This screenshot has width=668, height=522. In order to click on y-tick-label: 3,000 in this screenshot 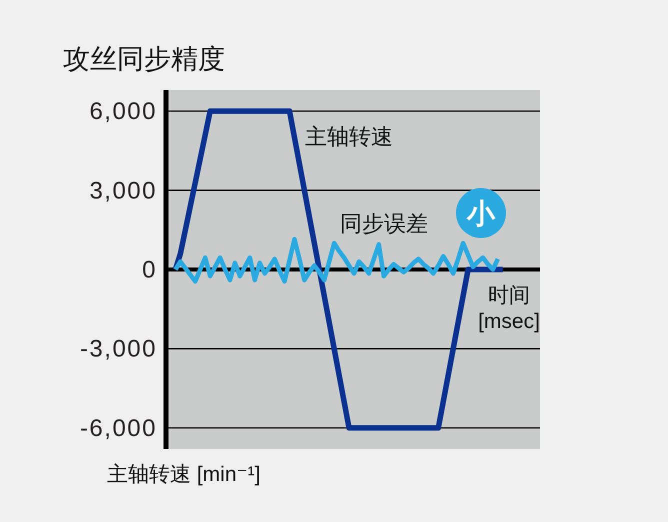, I will do `click(123, 190)`.